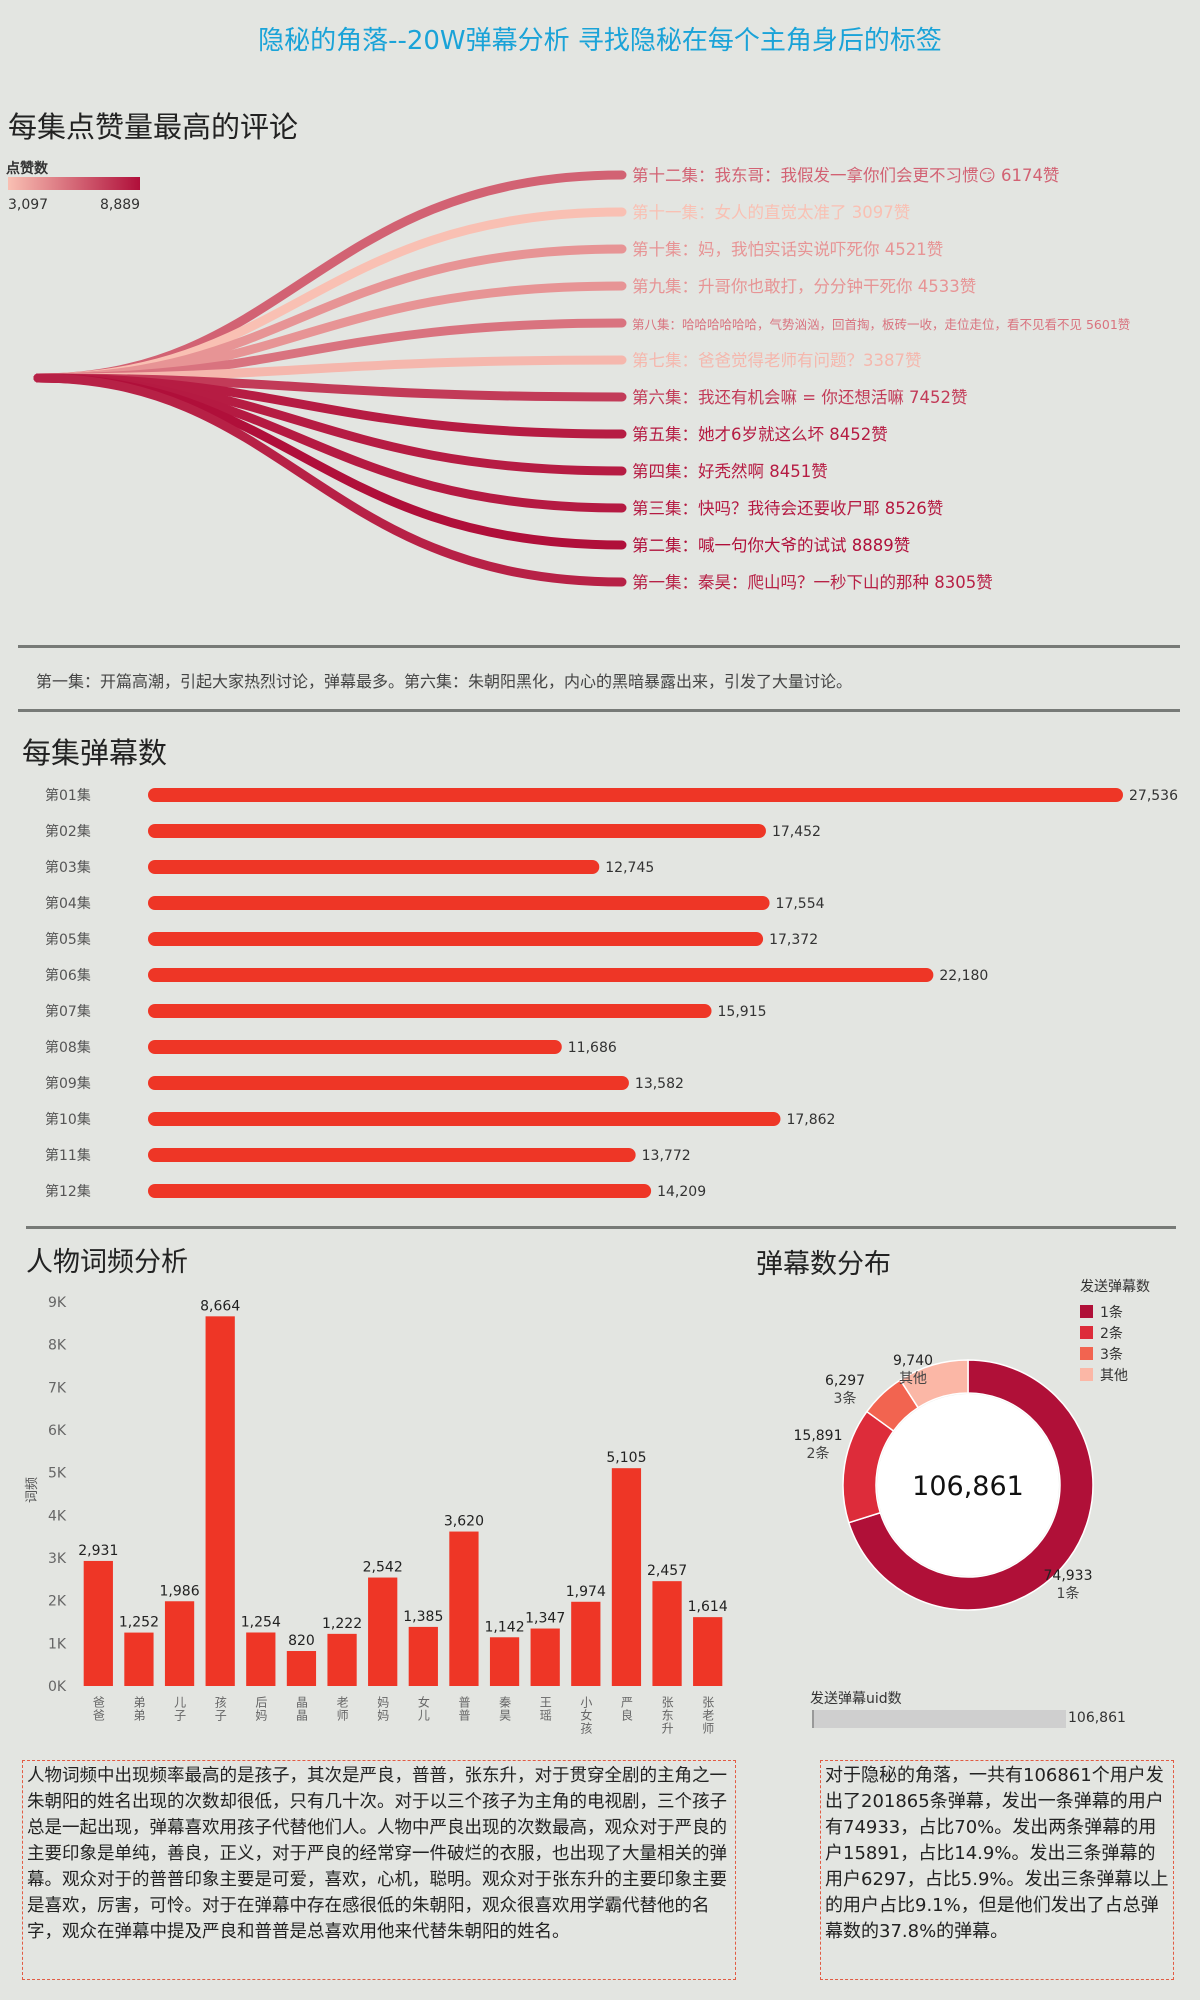  What do you see at coordinates (659, 1084) in the screenshot?
I see `episode-value-label: 13,582` at bounding box center [659, 1084].